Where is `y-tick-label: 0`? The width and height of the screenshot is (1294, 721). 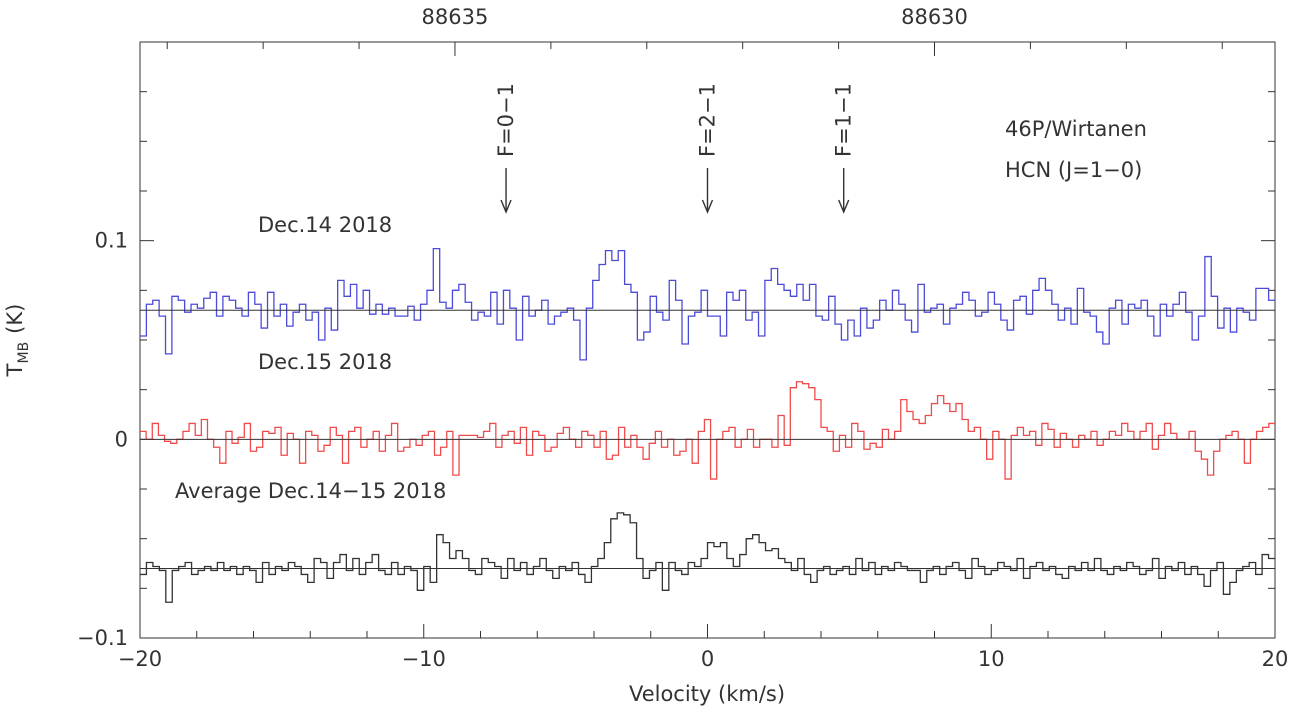 y-tick-label: 0 is located at coordinates (121, 439).